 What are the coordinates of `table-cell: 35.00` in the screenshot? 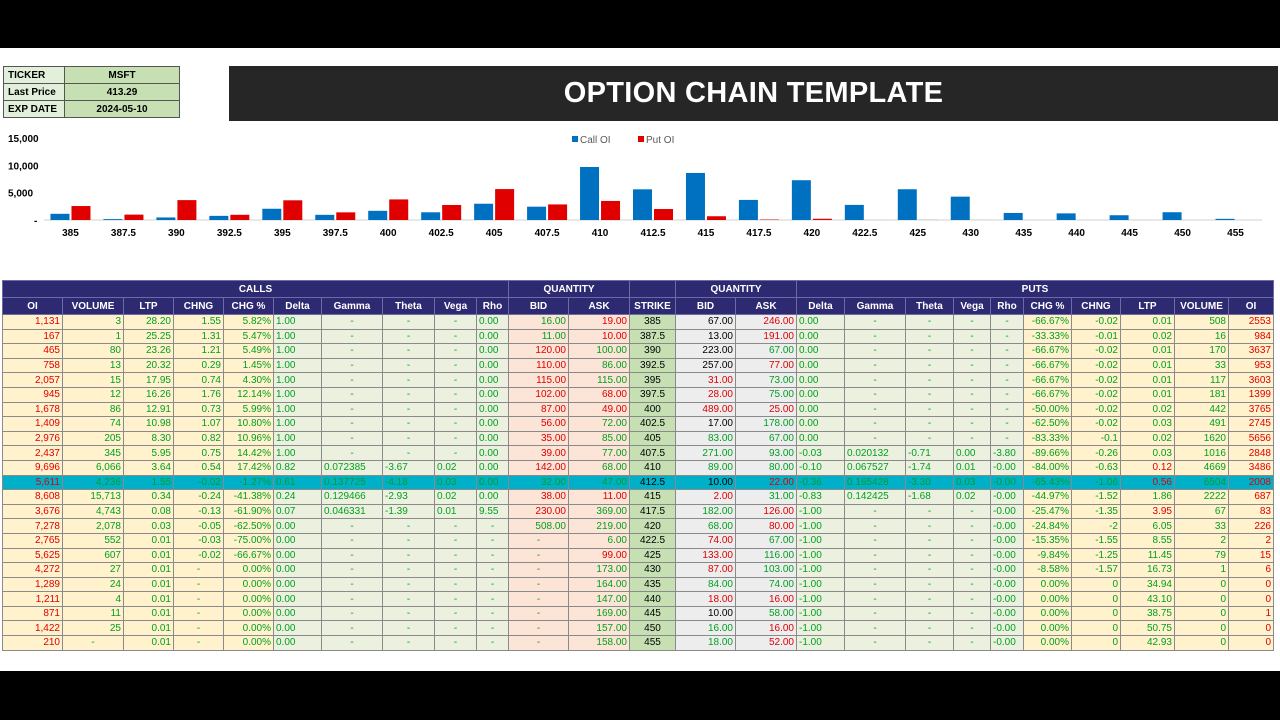 It's located at (538, 438).